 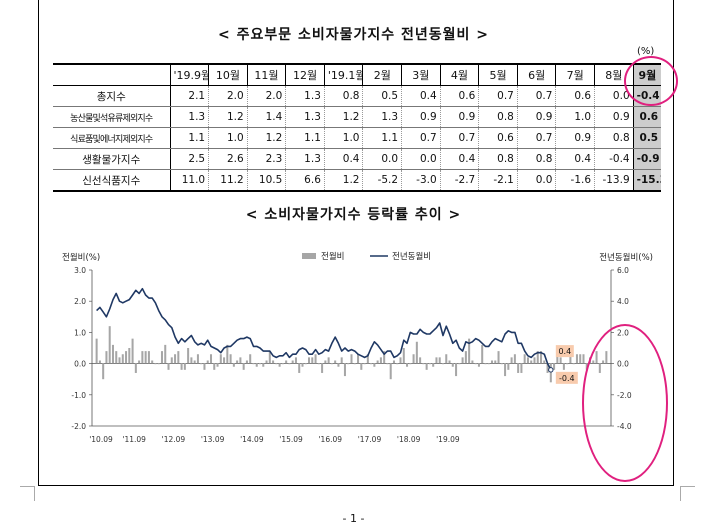 What do you see at coordinates (411, 256) in the screenshot?
I see `legend-line-label: 전년동월비` at bounding box center [411, 256].